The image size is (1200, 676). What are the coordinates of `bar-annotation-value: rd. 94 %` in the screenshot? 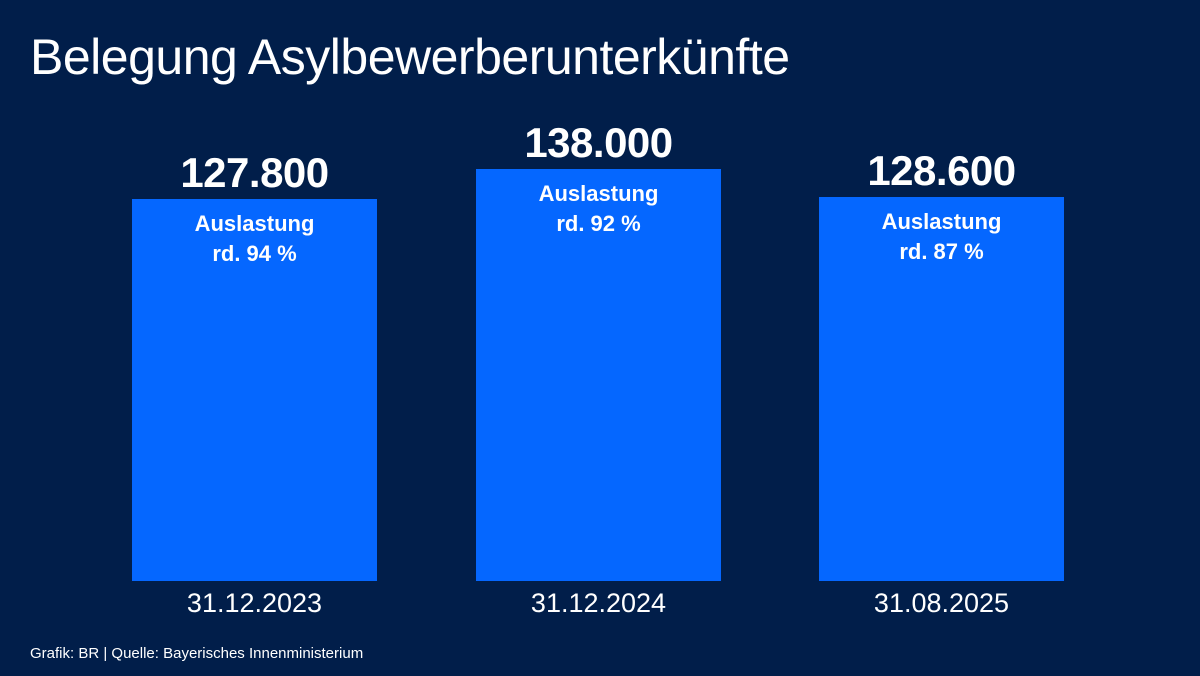 It's located at (254, 254).